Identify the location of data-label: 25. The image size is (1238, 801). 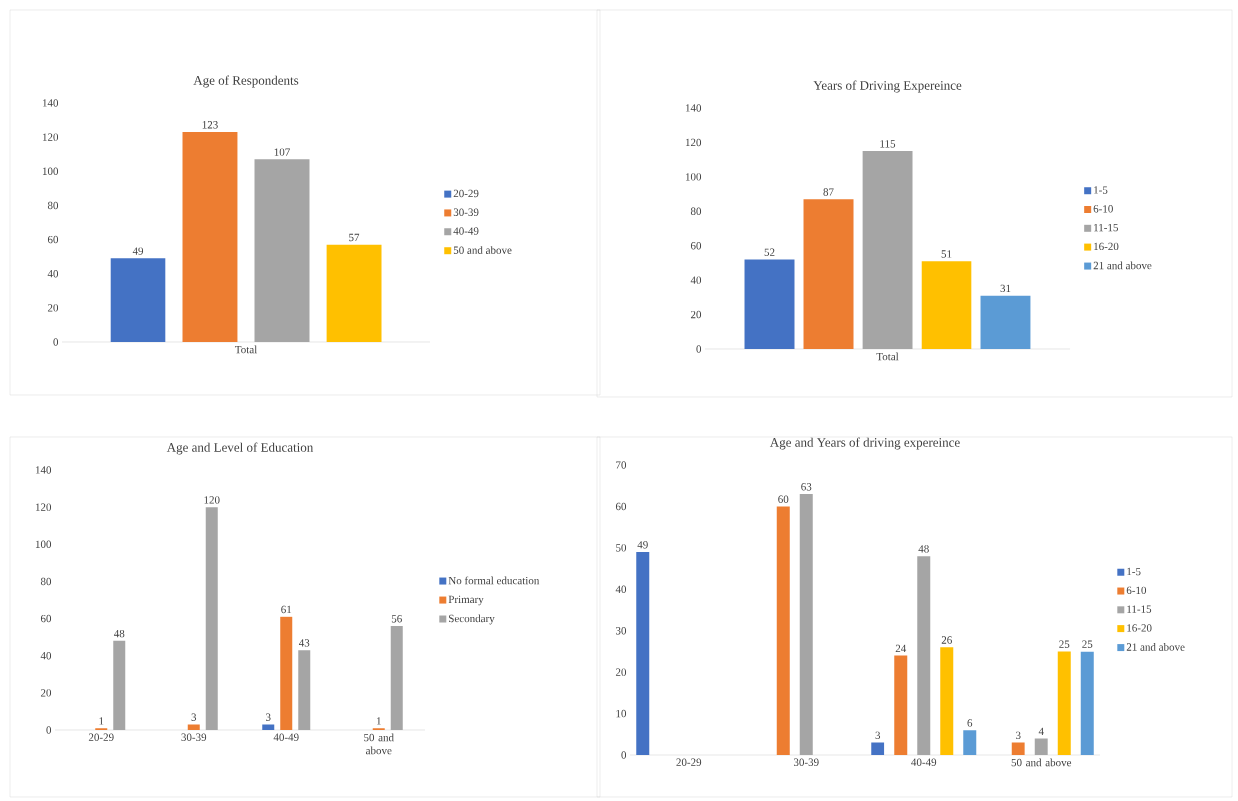
(1087, 644).